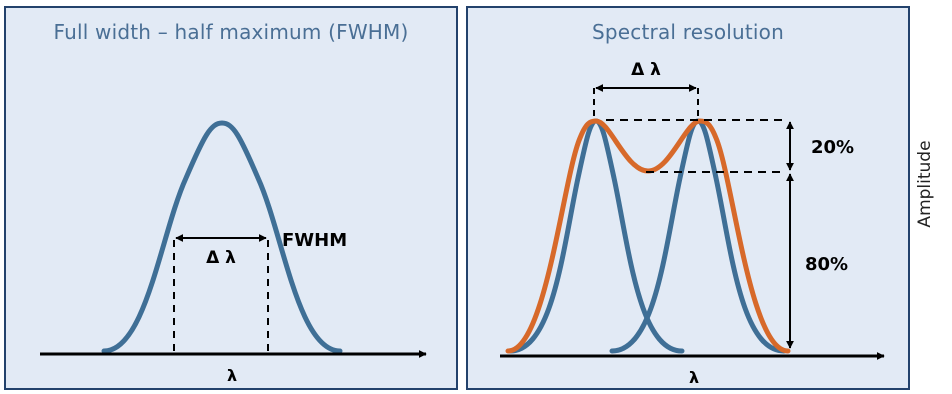 The height and width of the screenshot is (394, 952). What do you see at coordinates (232, 375) in the screenshot?
I see `fwhm-axis-label: λ` at bounding box center [232, 375].